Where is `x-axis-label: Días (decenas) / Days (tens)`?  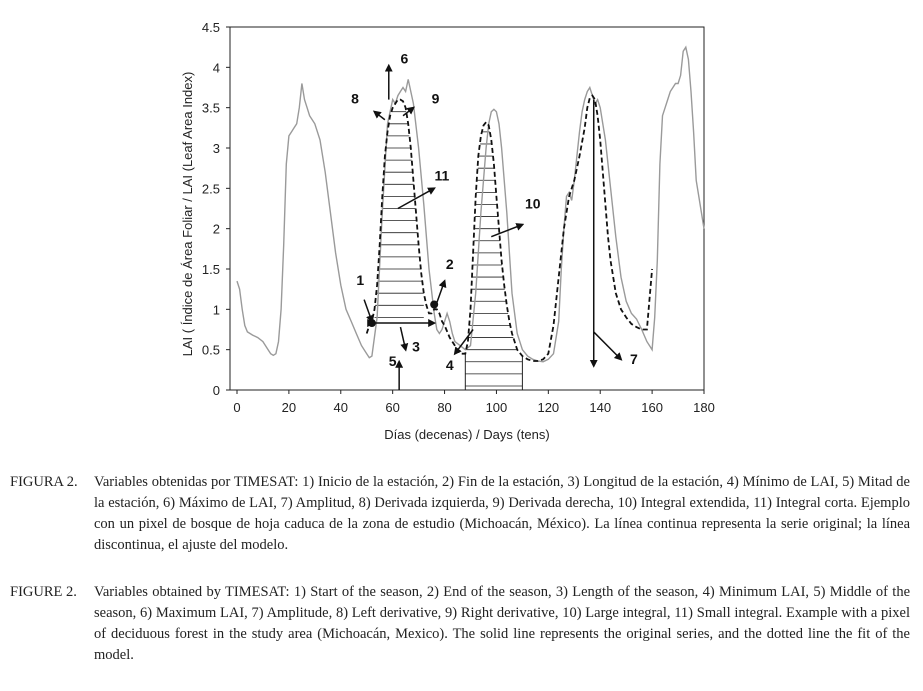 x-axis-label: Días (decenas) / Days (tens) is located at coordinates (466, 434).